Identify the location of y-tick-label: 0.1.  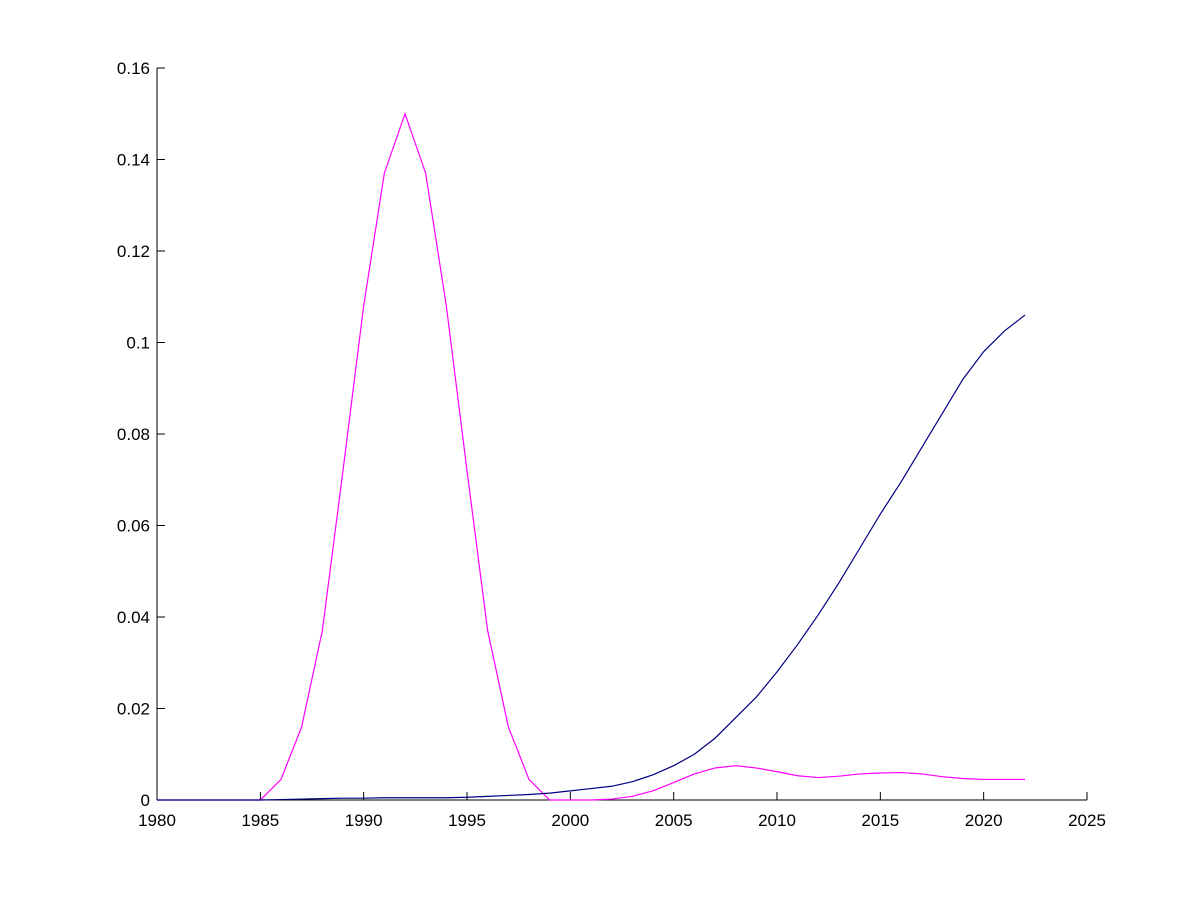
(138, 343).